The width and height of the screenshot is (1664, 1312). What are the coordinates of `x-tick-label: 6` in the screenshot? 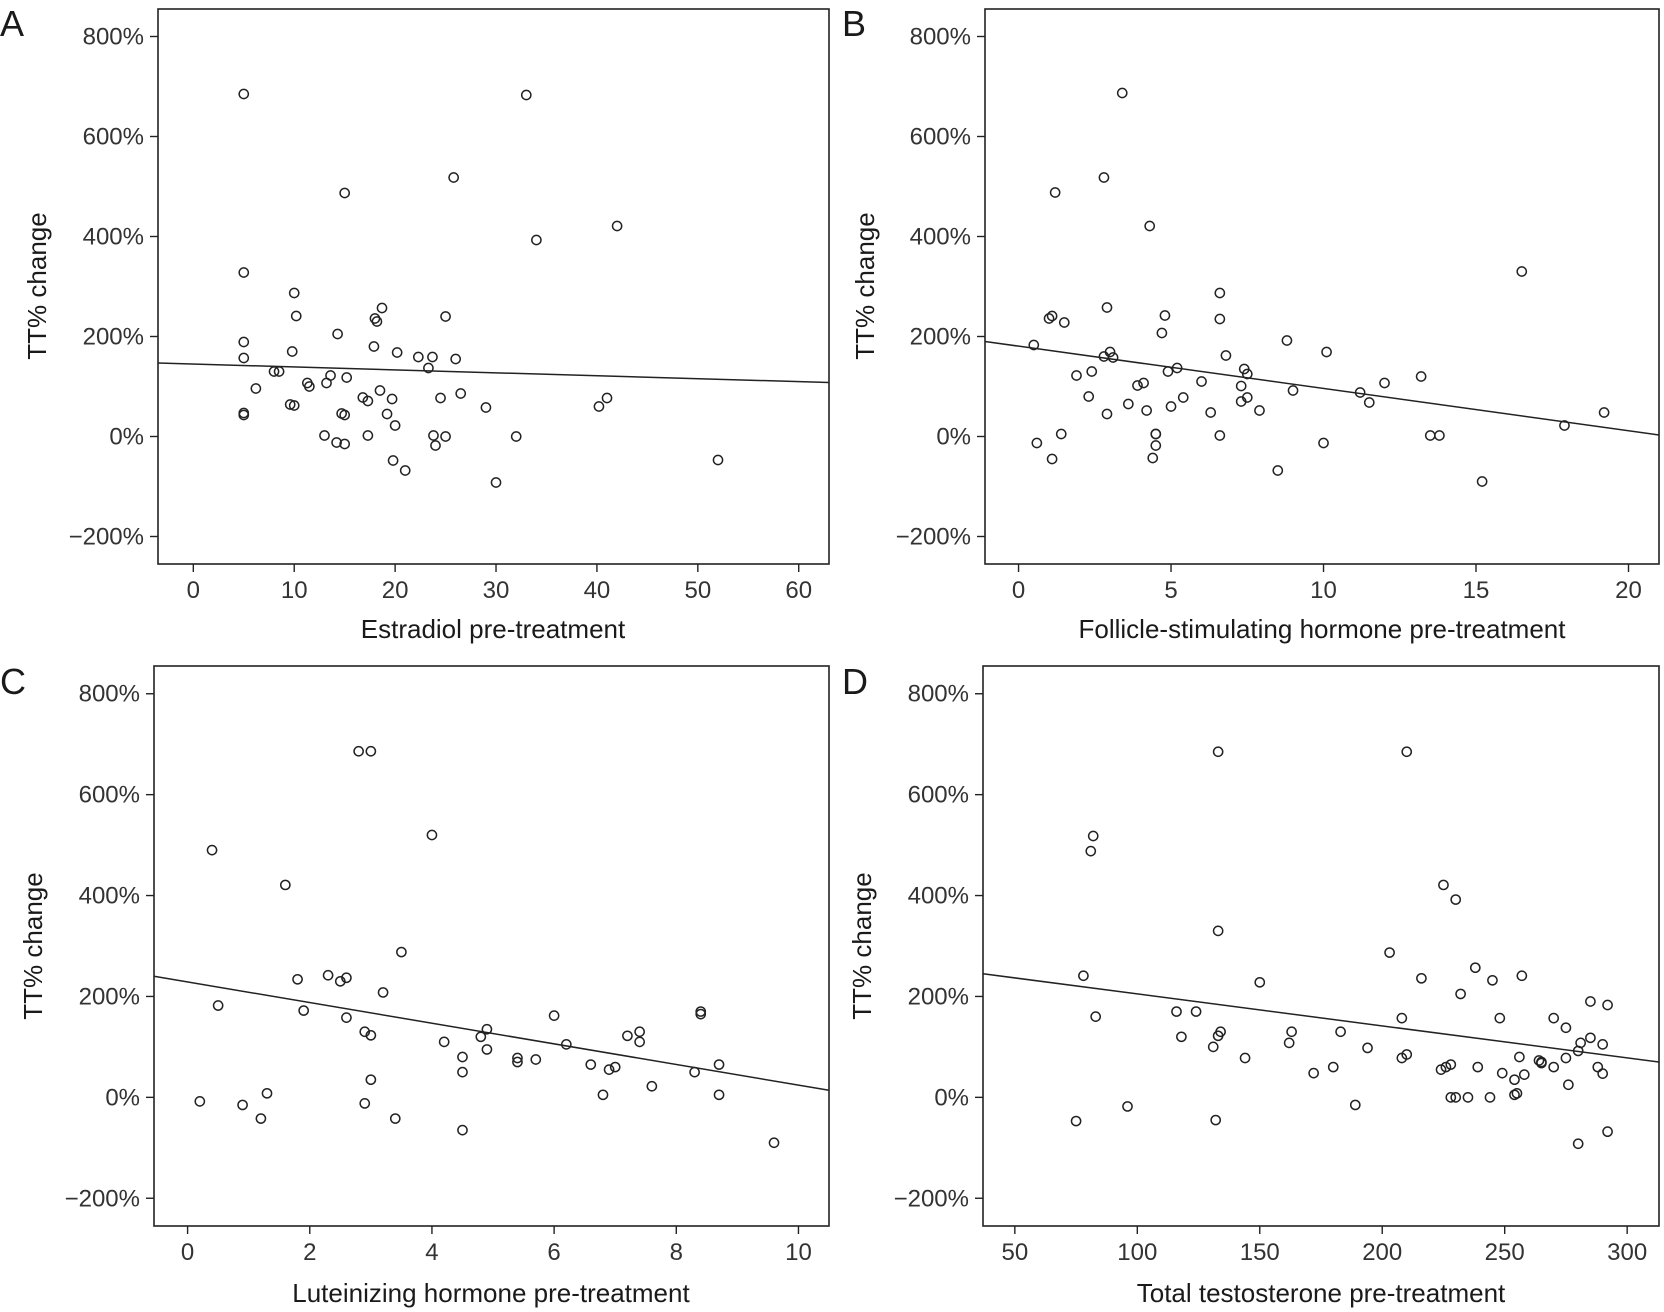 It's located at (553, 1252).